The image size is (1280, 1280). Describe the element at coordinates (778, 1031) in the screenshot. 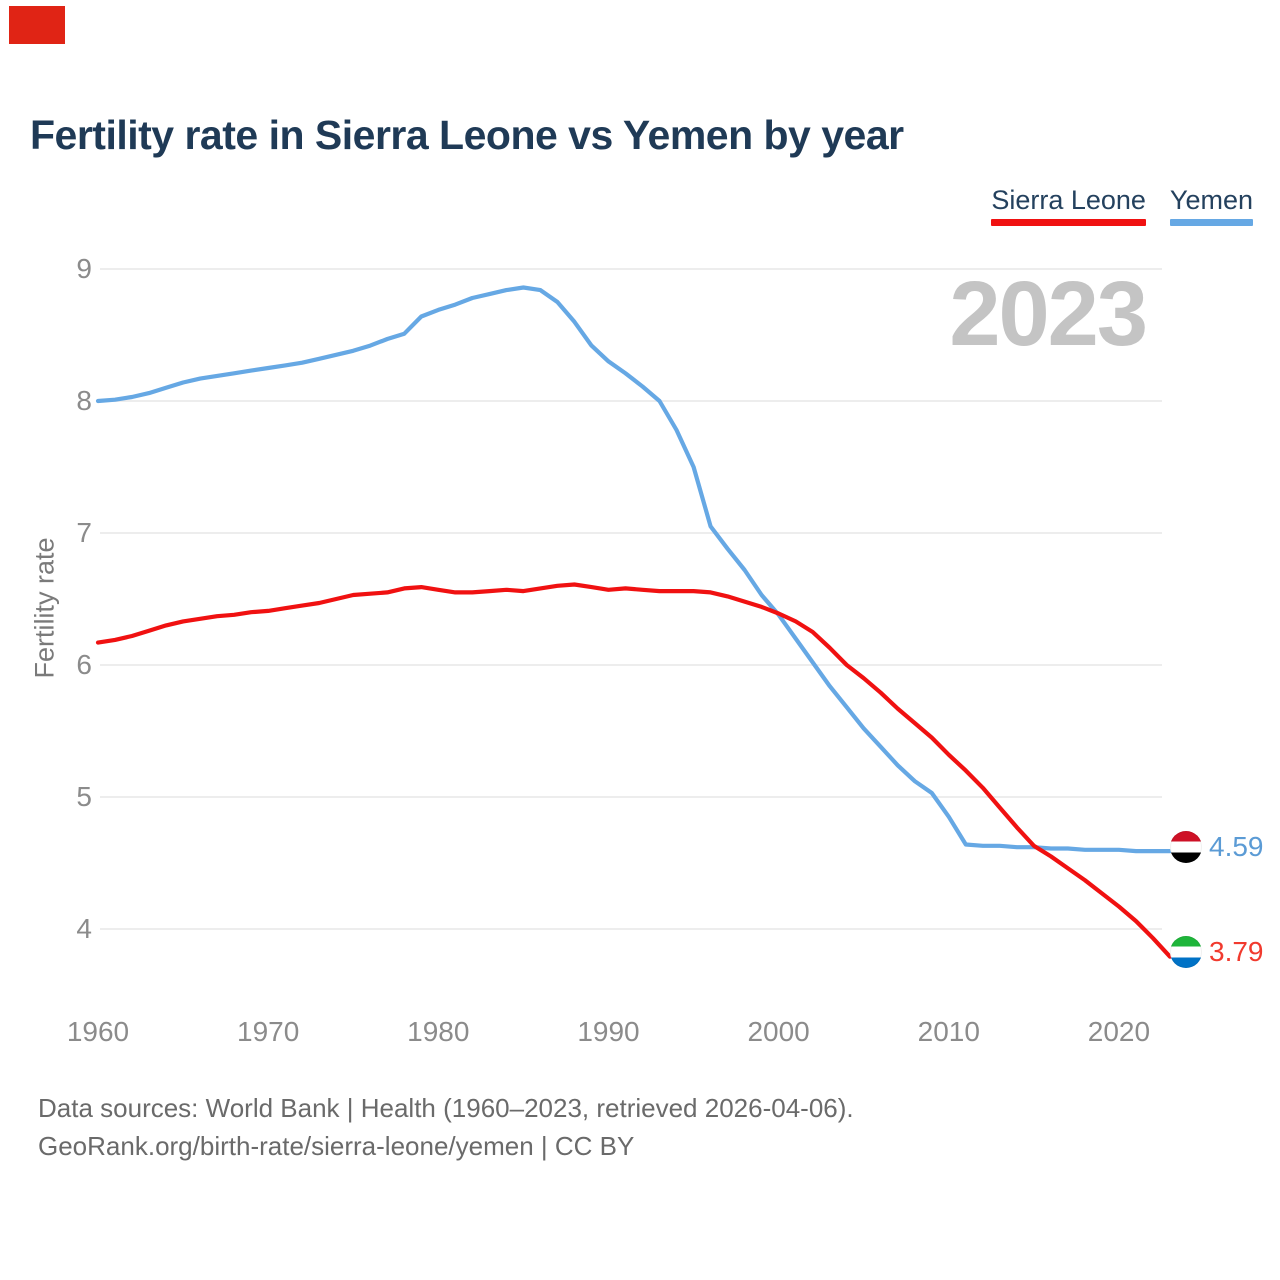

I see `x-tick-label: 2000` at that location.